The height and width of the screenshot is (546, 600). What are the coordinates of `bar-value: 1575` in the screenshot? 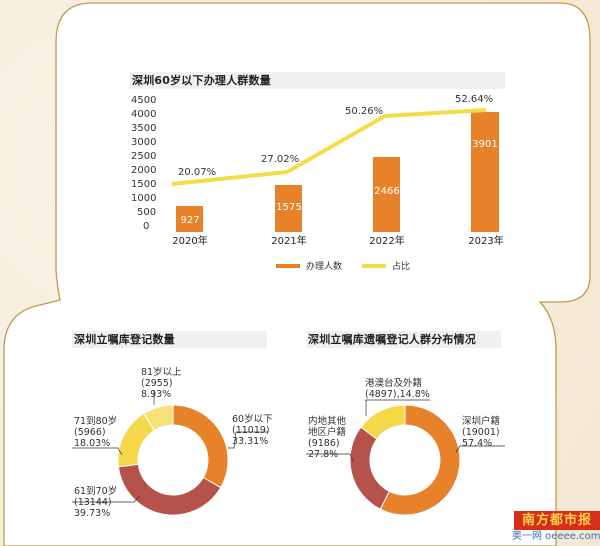 It's located at (289, 207).